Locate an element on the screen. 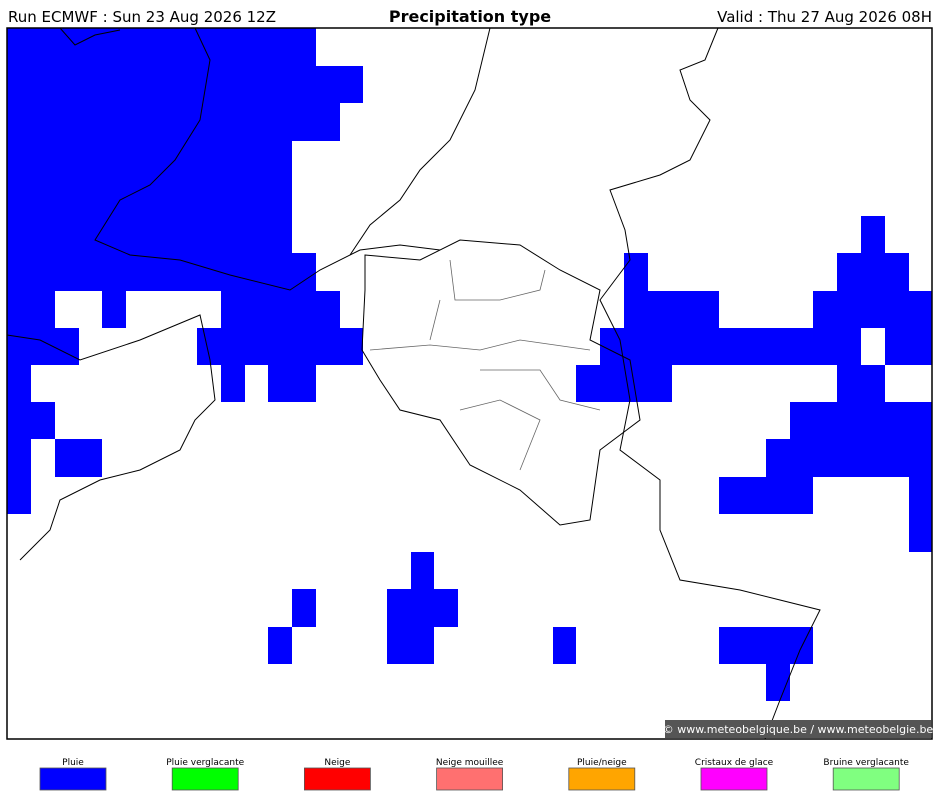 Image resolution: width=940 pixels, height=800 pixels. legend-label: Cristaux de glace is located at coordinates (734, 763).